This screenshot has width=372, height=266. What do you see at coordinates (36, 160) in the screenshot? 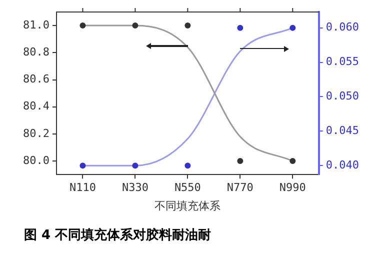
I see `y-tick-label: 80.0` at bounding box center [36, 160].